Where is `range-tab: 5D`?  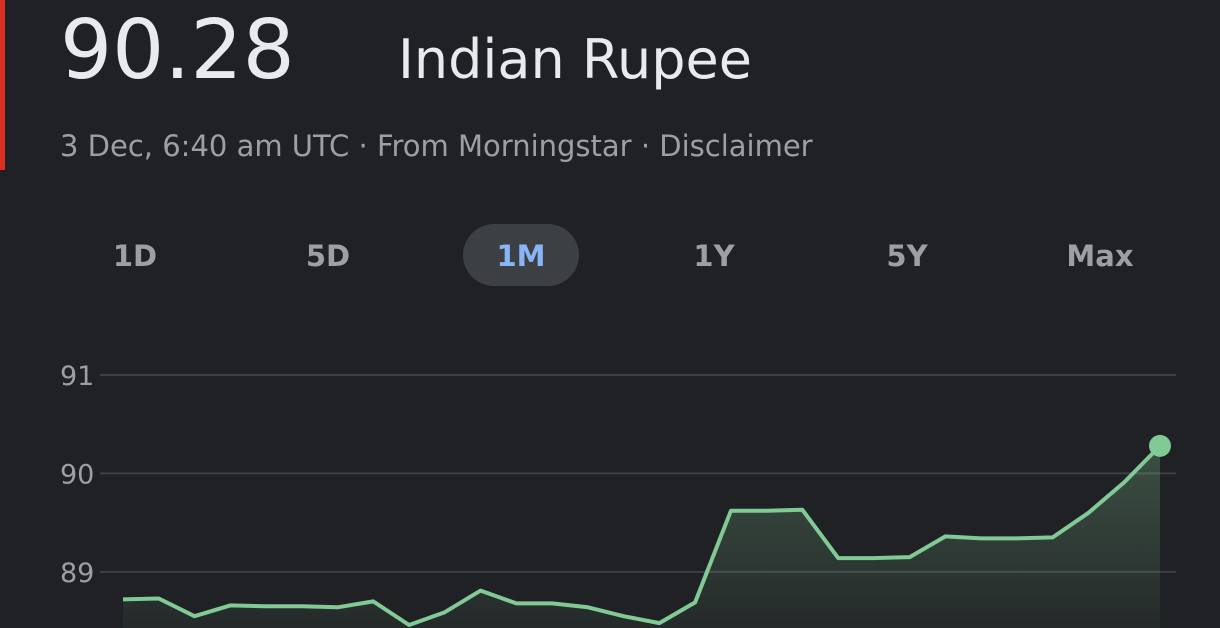 range-tab: 5D is located at coordinates (328, 256).